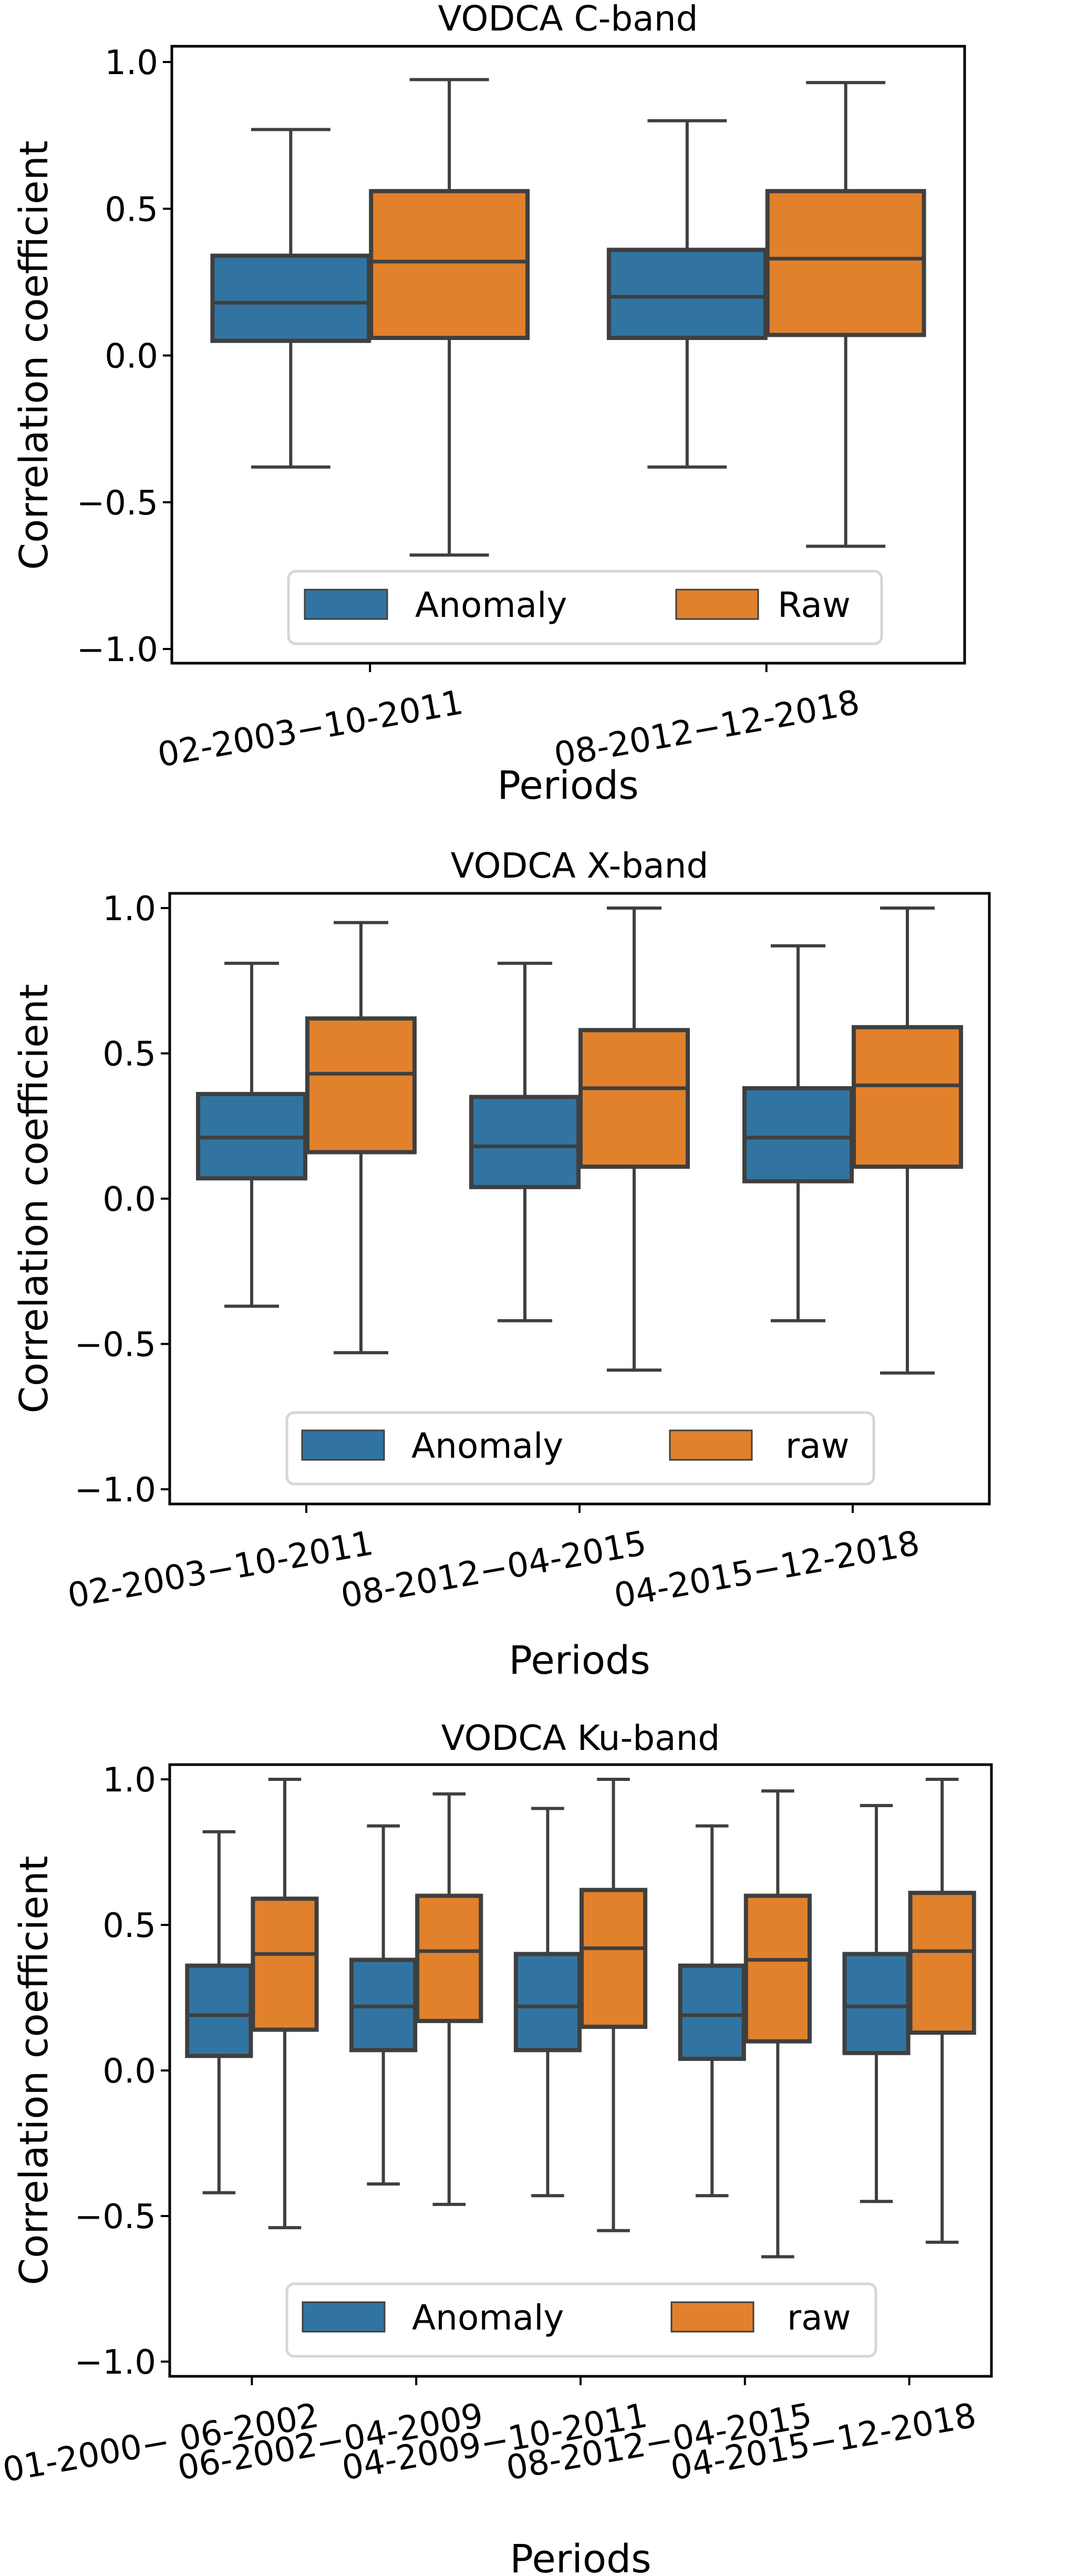  What do you see at coordinates (706, 729) in the screenshot?
I see `x-tick-label: 08-2012−12-2018` at bounding box center [706, 729].